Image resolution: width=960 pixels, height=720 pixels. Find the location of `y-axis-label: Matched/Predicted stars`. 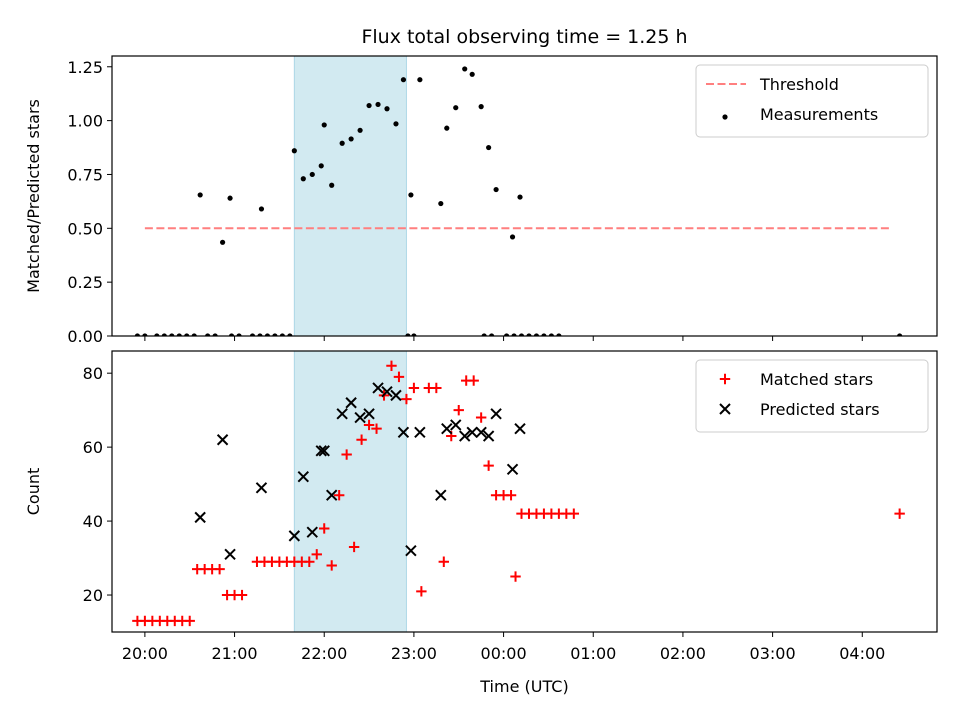

y-axis-label: Matched/Predicted stars is located at coordinates (33, 196).